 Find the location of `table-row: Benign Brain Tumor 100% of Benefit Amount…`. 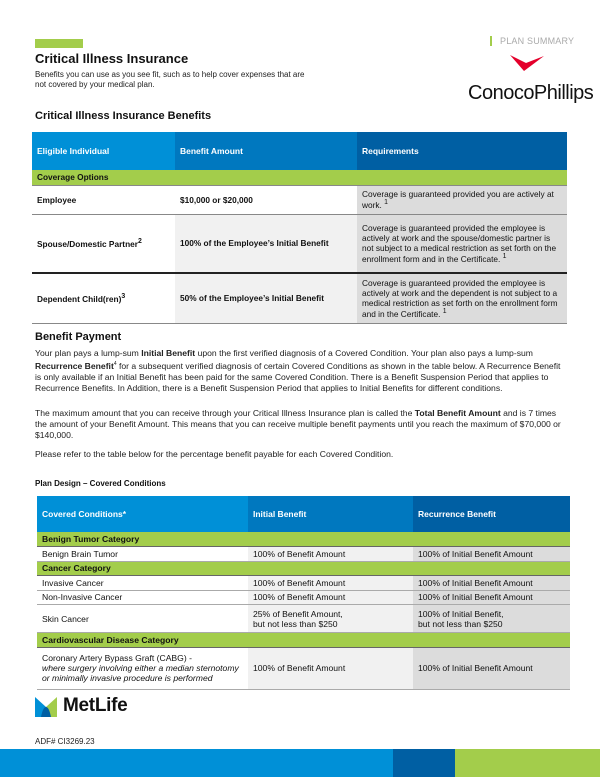

table-row: Benign Brain Tumor 100% of Benefit Amount… is located at coordinates (303, 554).